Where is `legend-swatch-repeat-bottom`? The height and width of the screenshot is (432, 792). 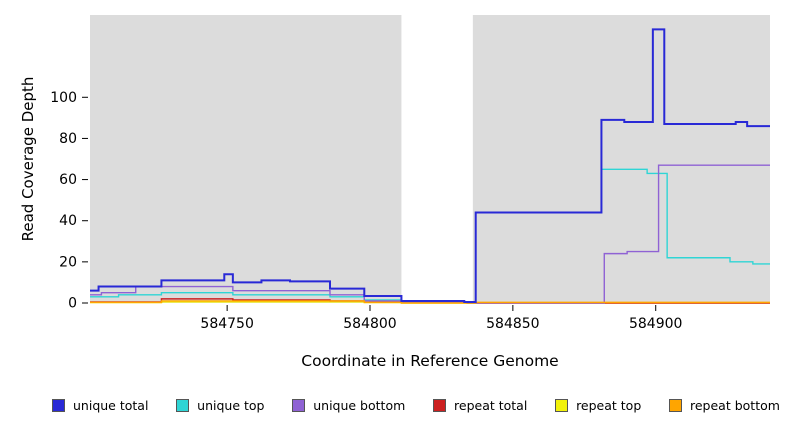 legend-swatch-repeat-bottom is located at coordinates (675, 405).